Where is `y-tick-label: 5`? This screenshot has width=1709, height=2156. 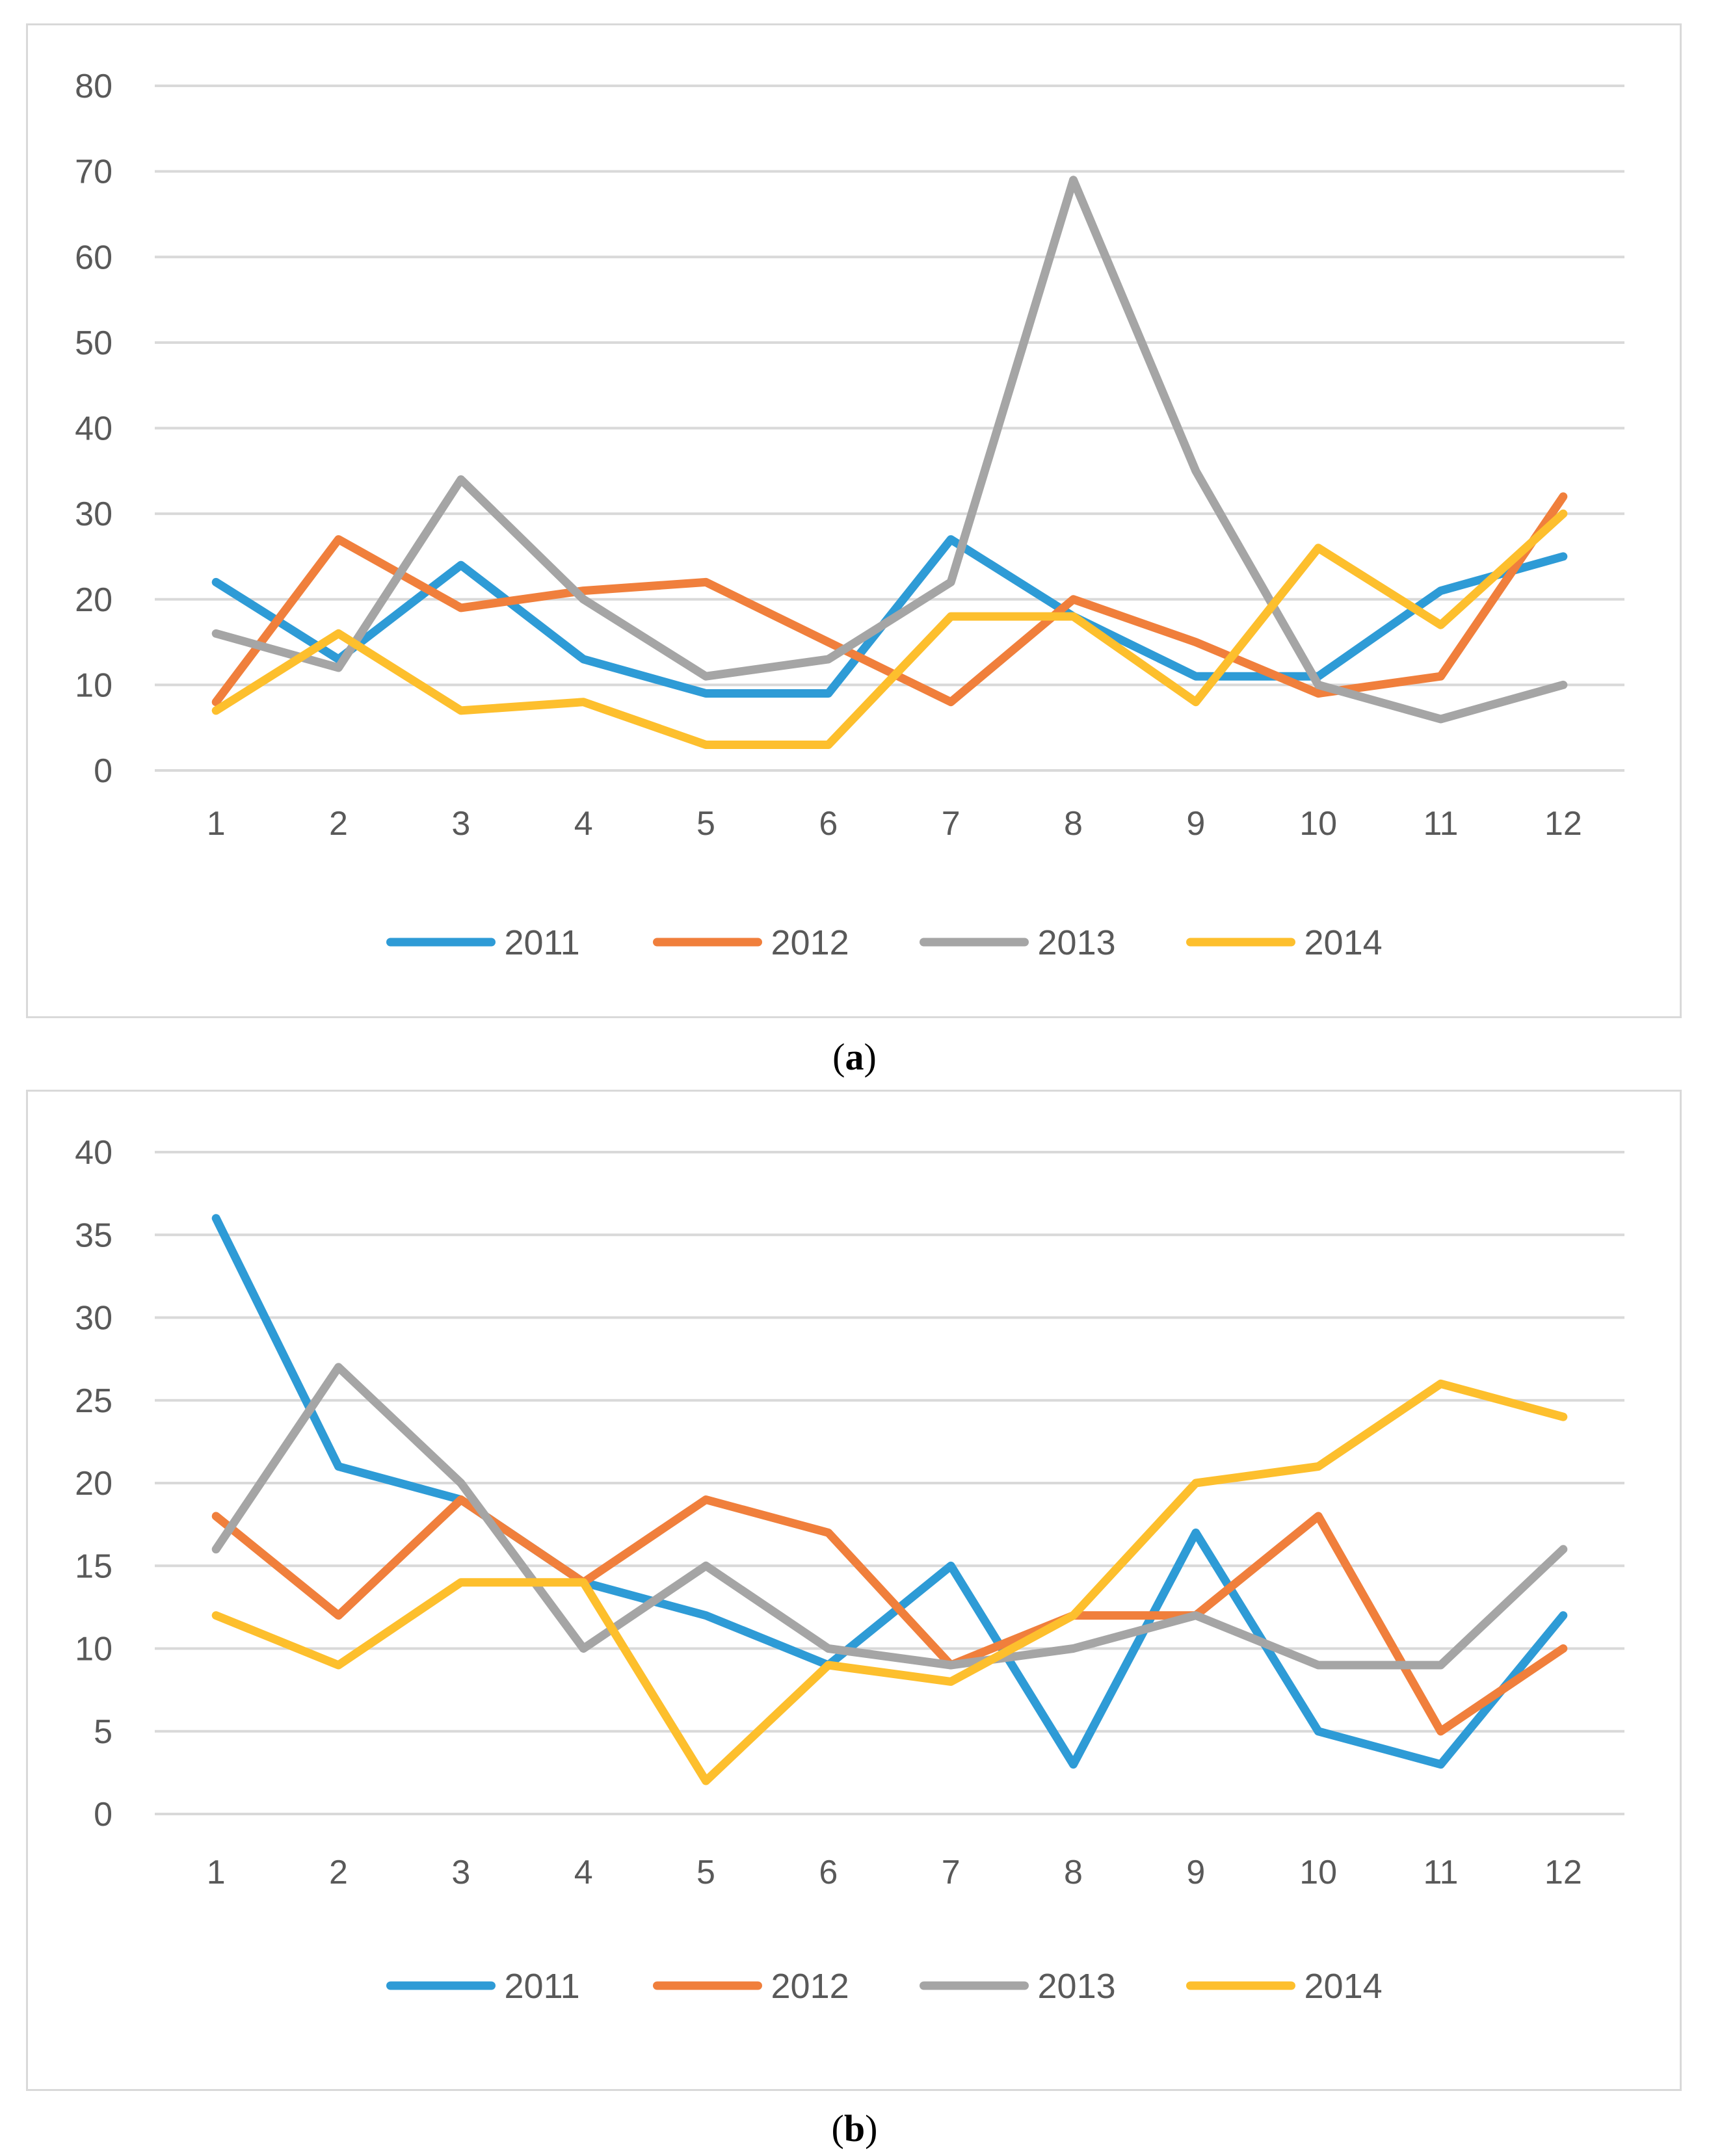
y-tick-label: 5 is located at coordinates (104, 1732).